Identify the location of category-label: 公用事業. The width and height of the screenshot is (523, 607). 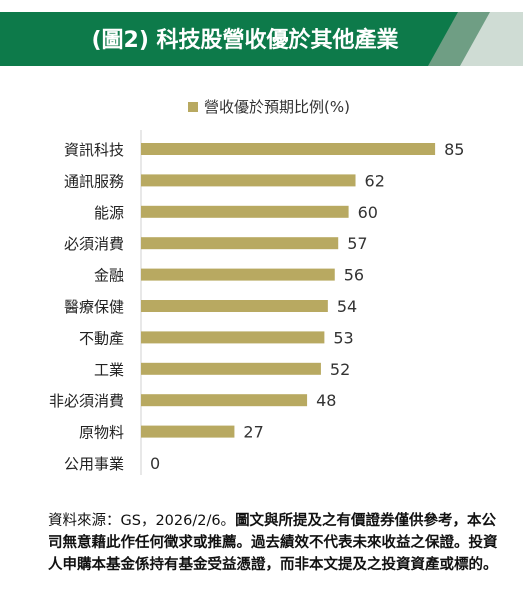
(94, 464).